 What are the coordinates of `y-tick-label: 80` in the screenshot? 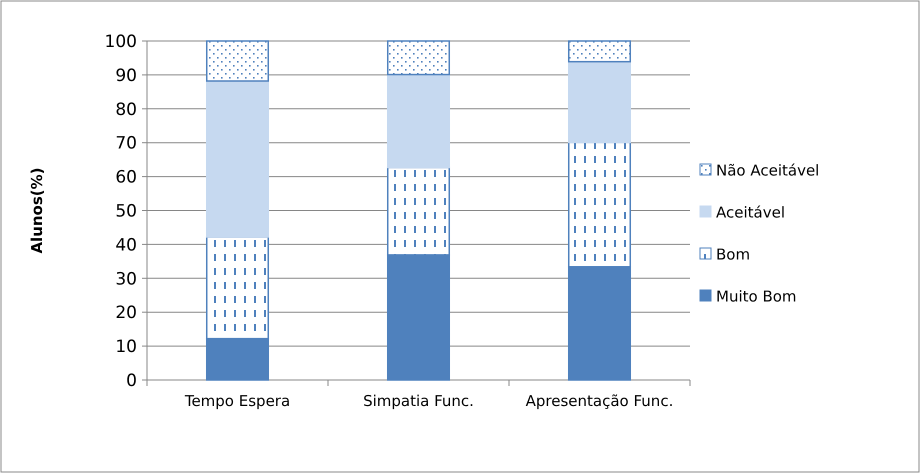 It's located at (126, 110).